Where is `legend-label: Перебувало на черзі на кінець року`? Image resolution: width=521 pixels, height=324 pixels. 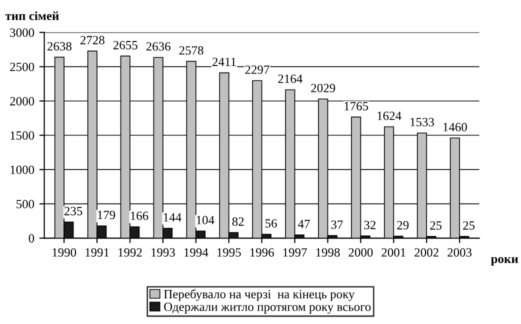
legend-label: Перебувало на черзі на кінець року is located at coordinates (259, 295).